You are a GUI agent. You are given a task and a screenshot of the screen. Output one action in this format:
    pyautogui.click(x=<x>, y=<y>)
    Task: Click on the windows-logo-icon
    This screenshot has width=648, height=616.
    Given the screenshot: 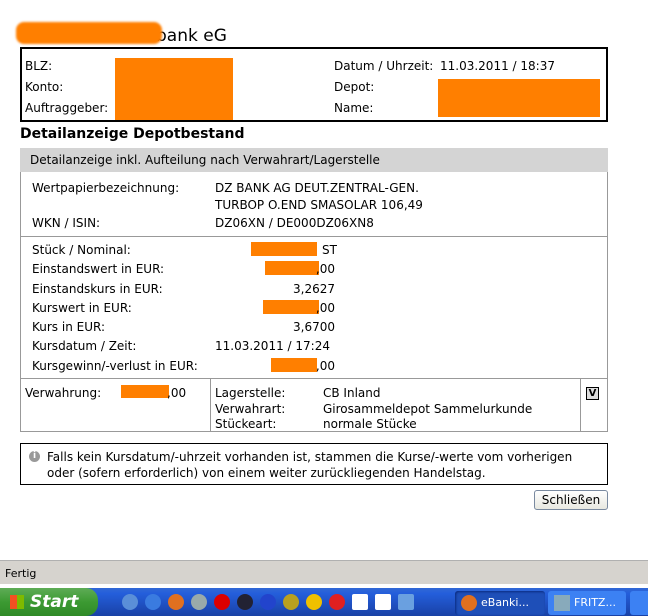 What is the action you would take?
    pyautogui.click(x=17, y=602)
    